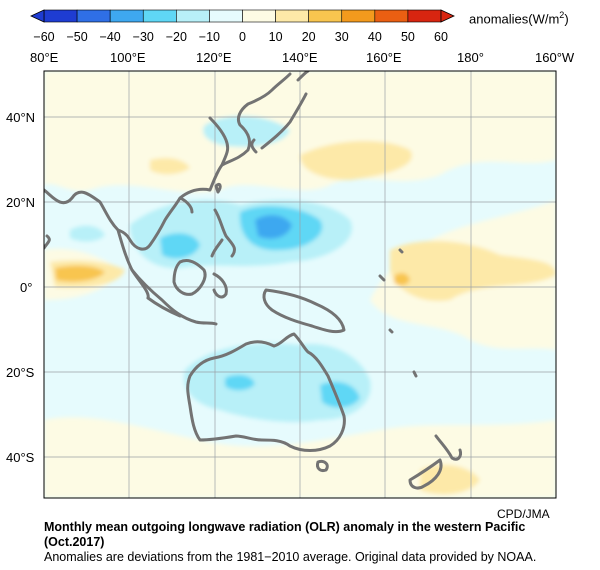  What do you see at coordinates (26, 287) in the screenshot?
I see `lat-label-0: 0°` at bounding box center [26, 287].